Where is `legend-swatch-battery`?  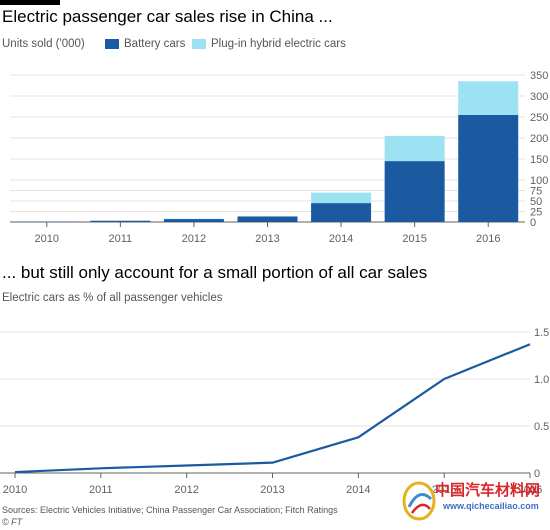 legend-swatch-battery is located at coordinates (112, 44).